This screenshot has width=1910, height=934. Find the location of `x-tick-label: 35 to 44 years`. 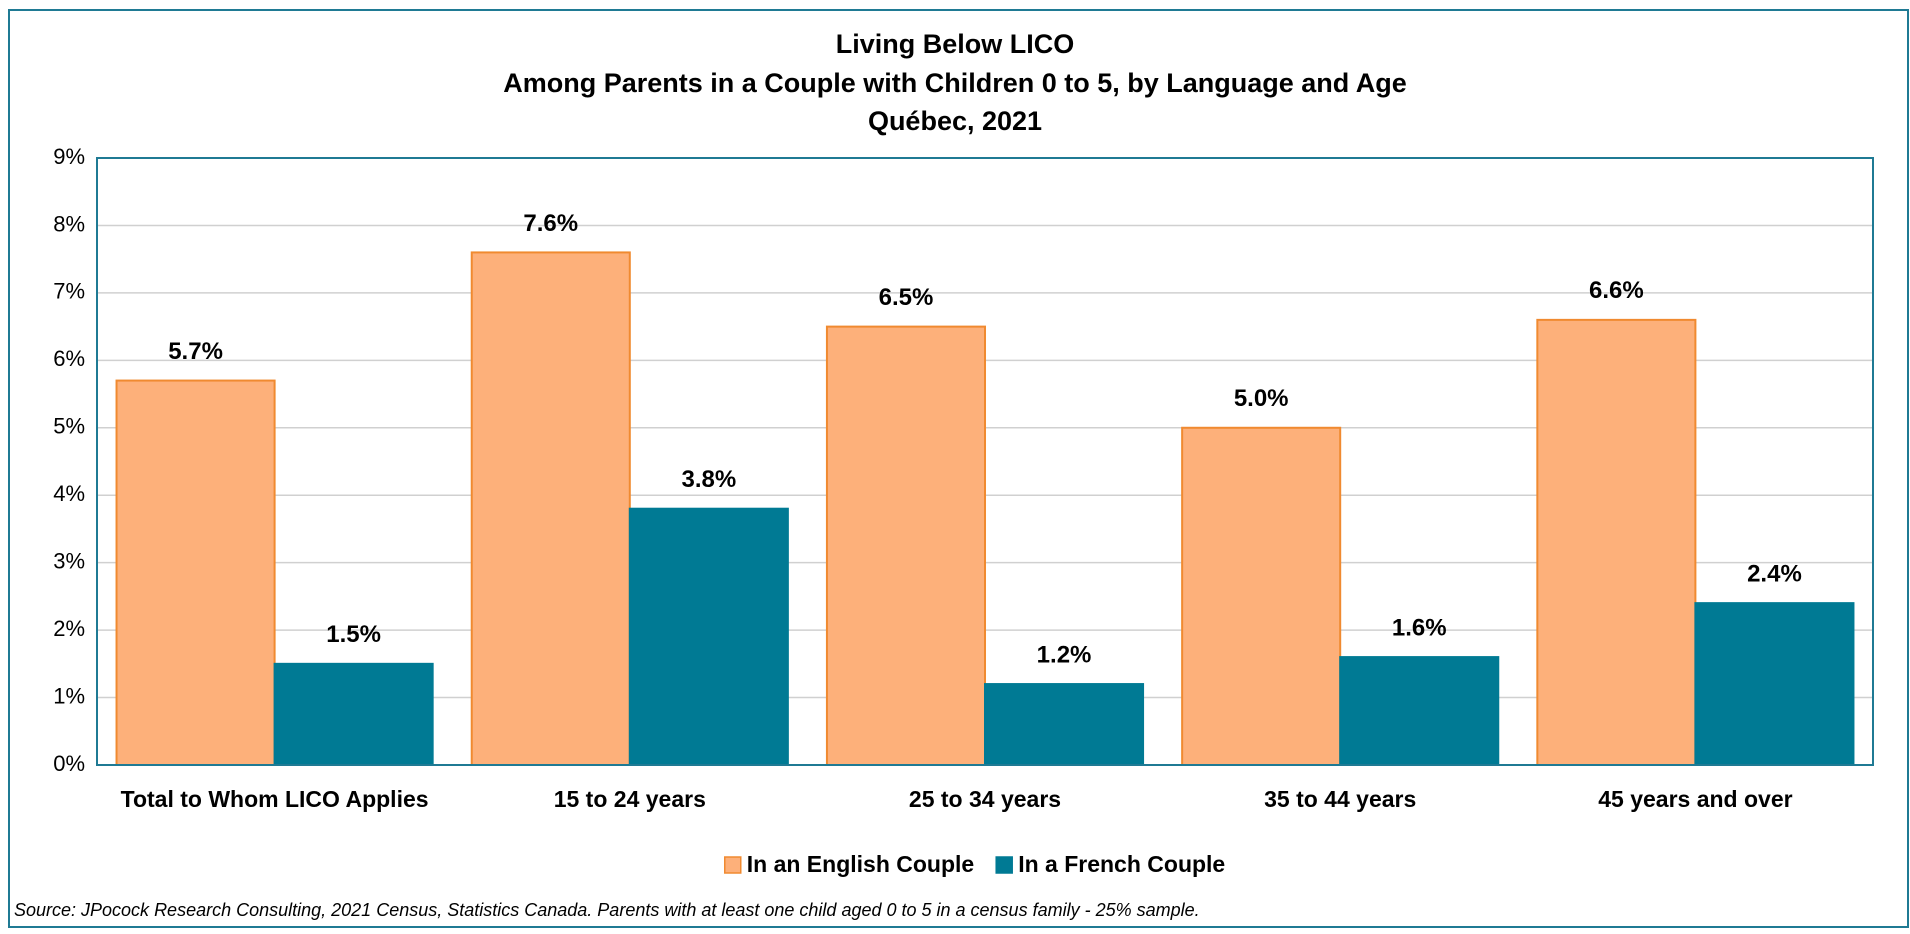

x-tick-label: 35 to 44 years is located at coordinates (1340, 799).